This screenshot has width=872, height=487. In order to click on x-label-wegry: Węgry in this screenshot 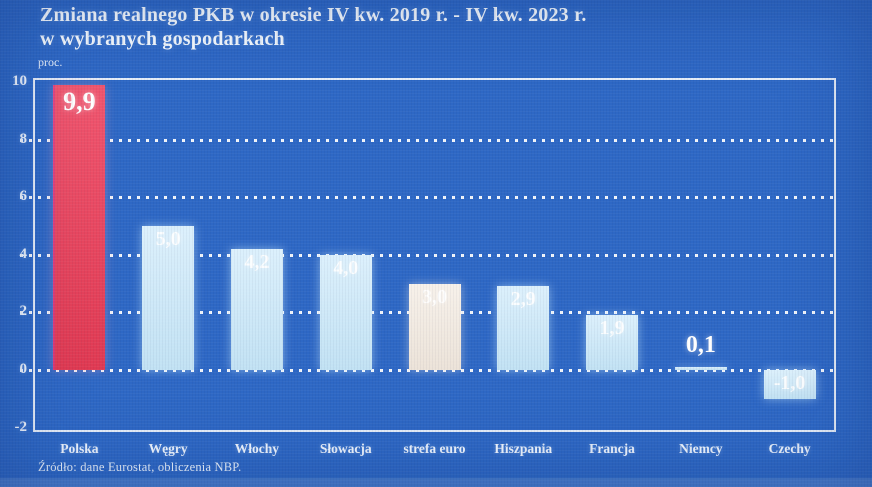, I will do `click(168, 448)`.